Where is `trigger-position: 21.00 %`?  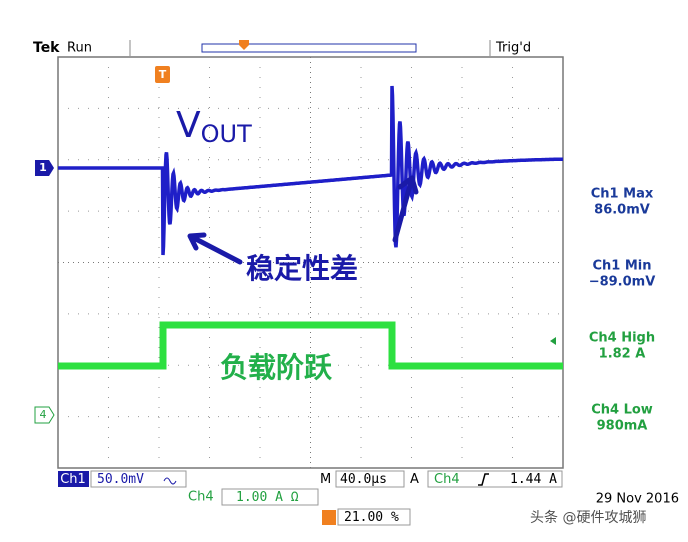
trigger-position: 21.00 % is located at coordinates (371, 517).